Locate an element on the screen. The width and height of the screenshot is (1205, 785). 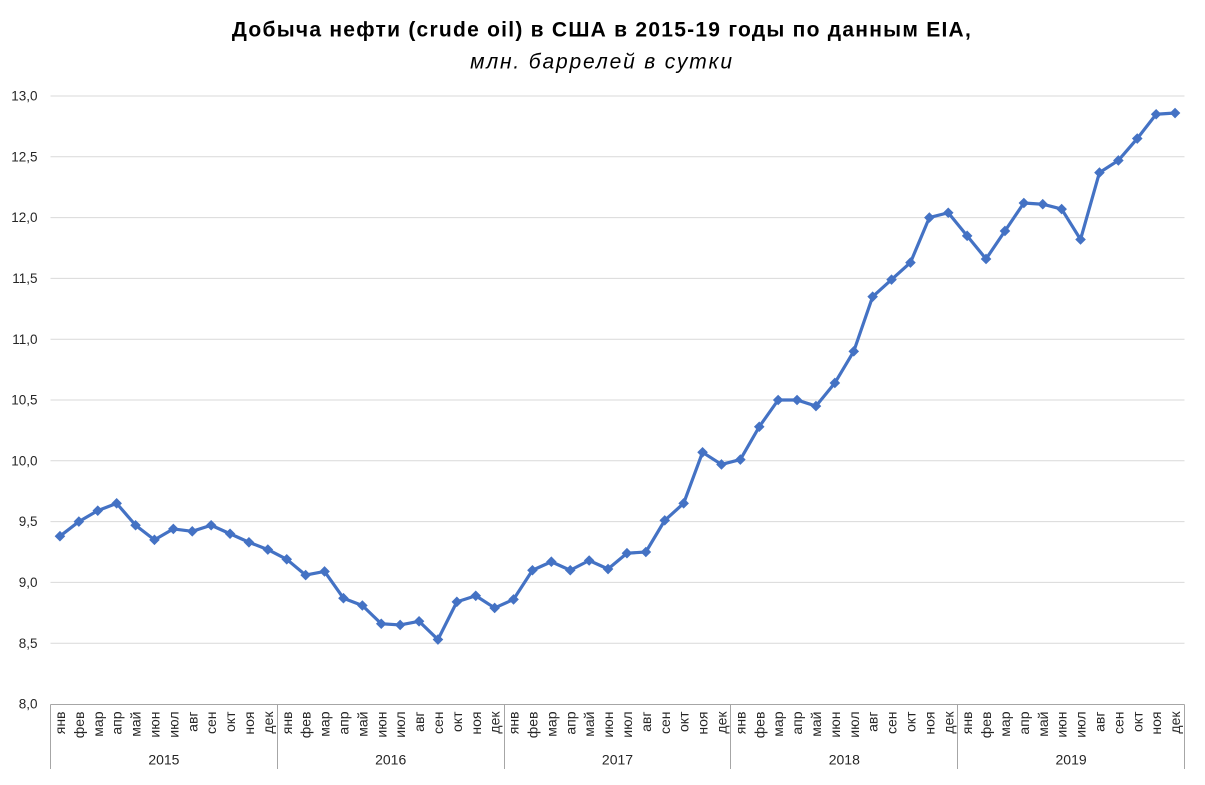
svg-text: 11,5 is located at coordinates (24, 278).